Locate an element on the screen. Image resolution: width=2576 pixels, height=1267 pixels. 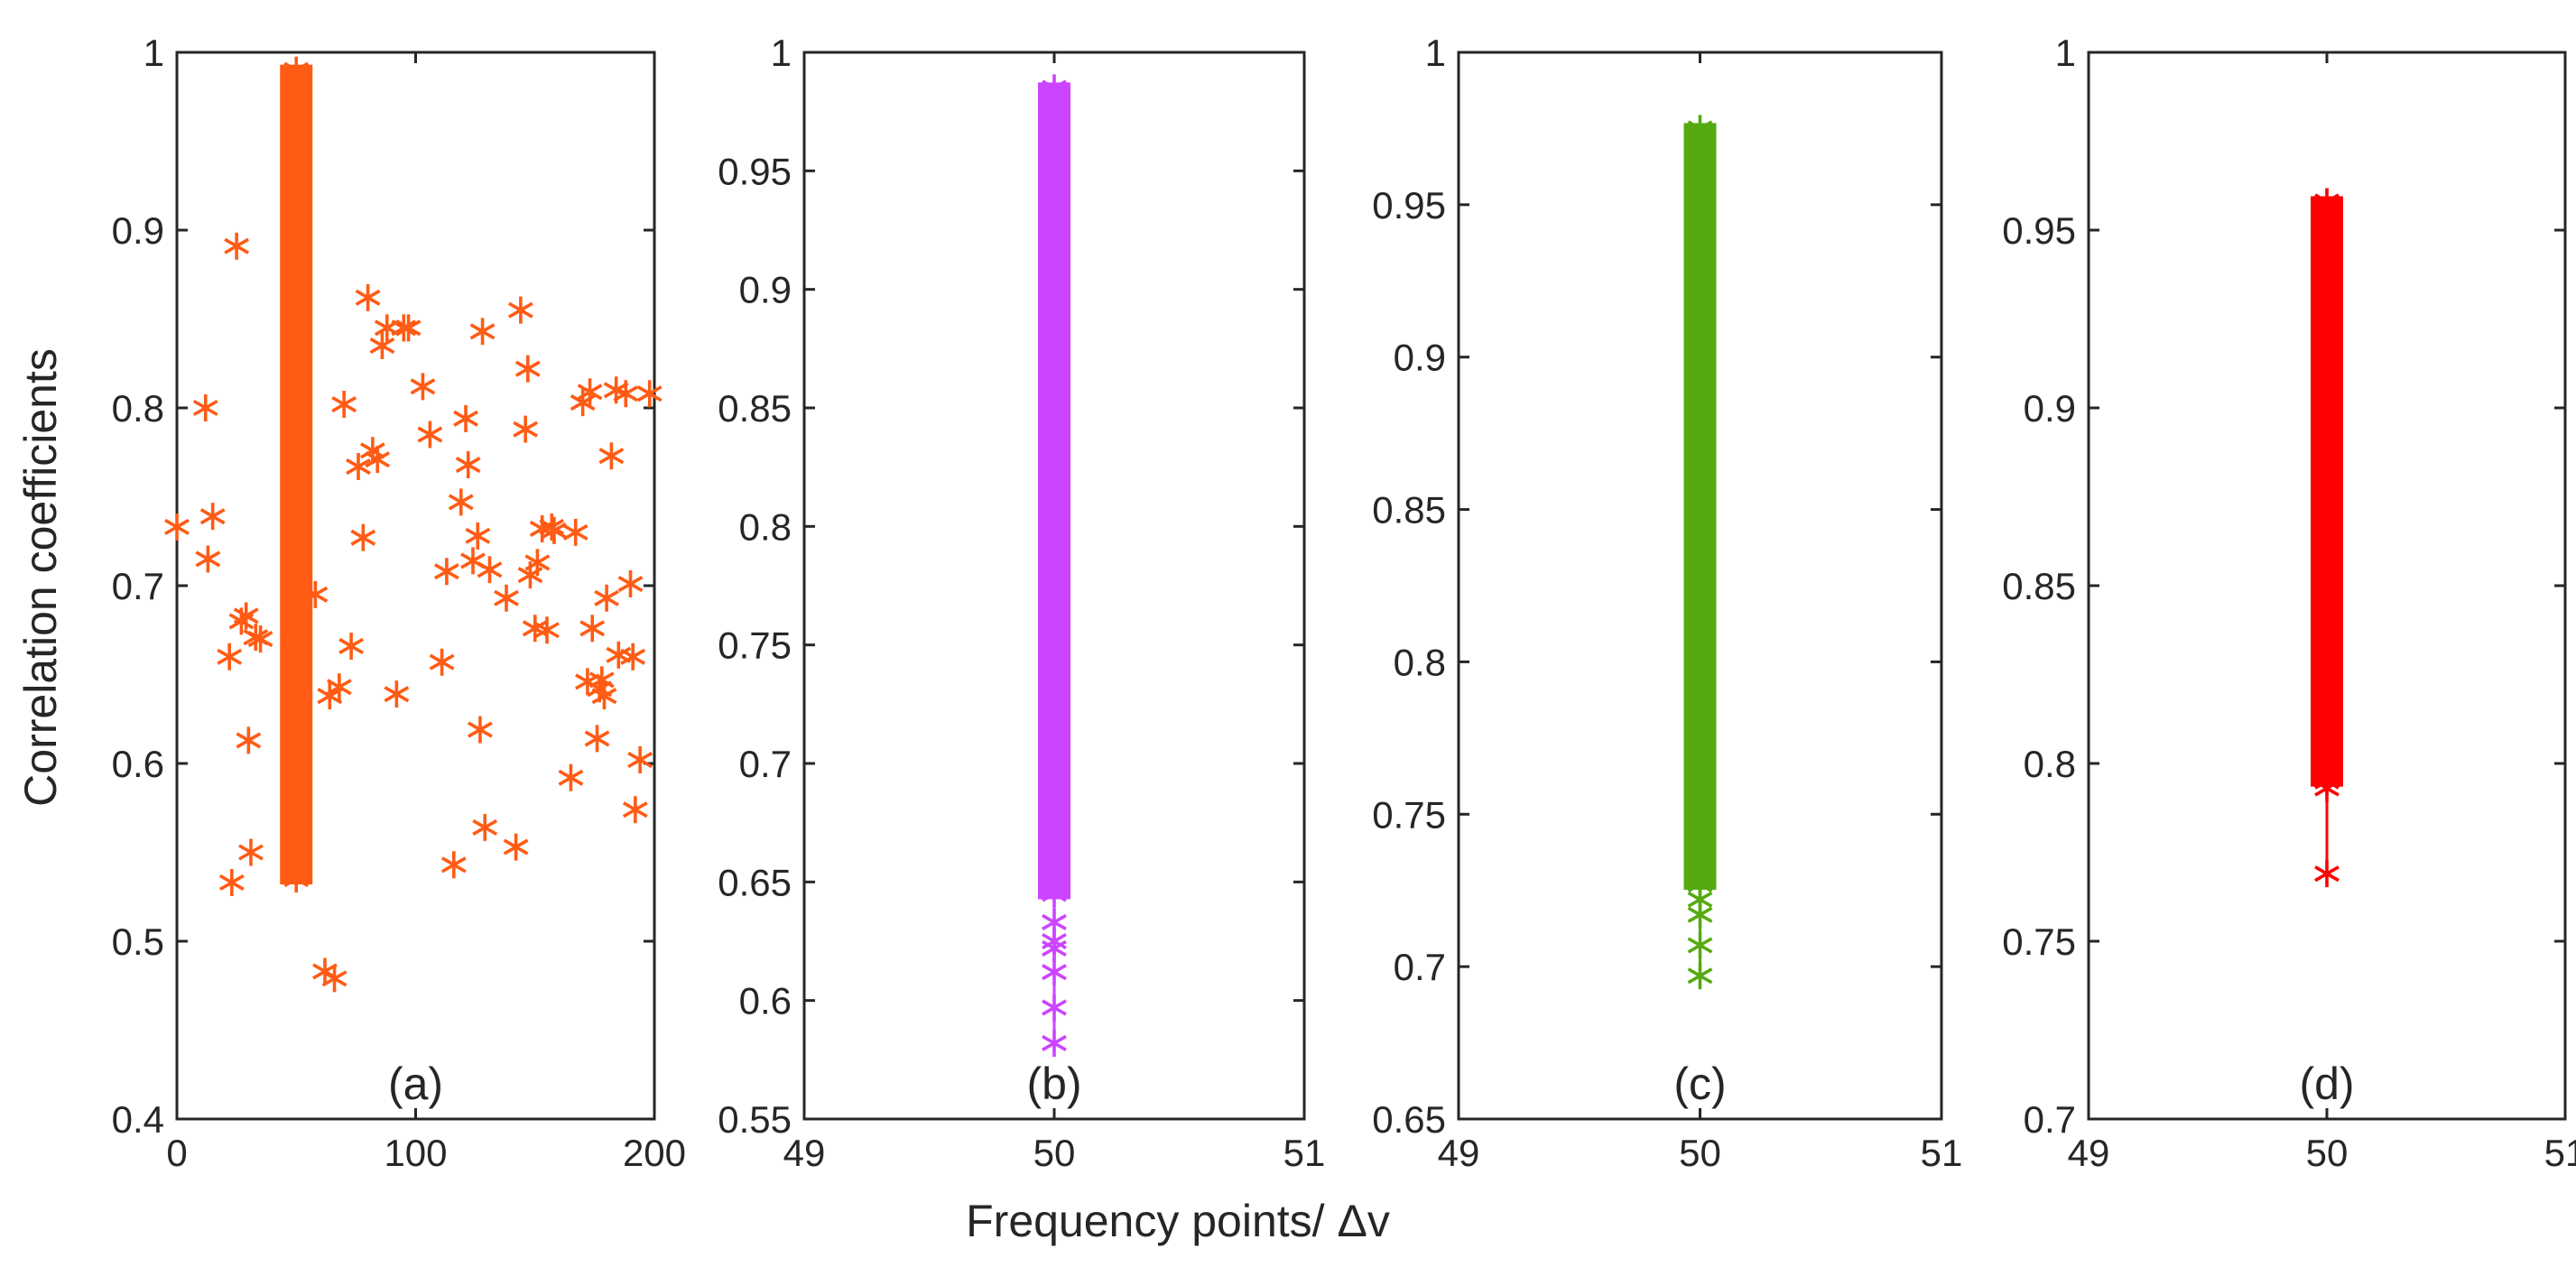
y-tick-label: 0.55 is located at coordinates (755, 1119).